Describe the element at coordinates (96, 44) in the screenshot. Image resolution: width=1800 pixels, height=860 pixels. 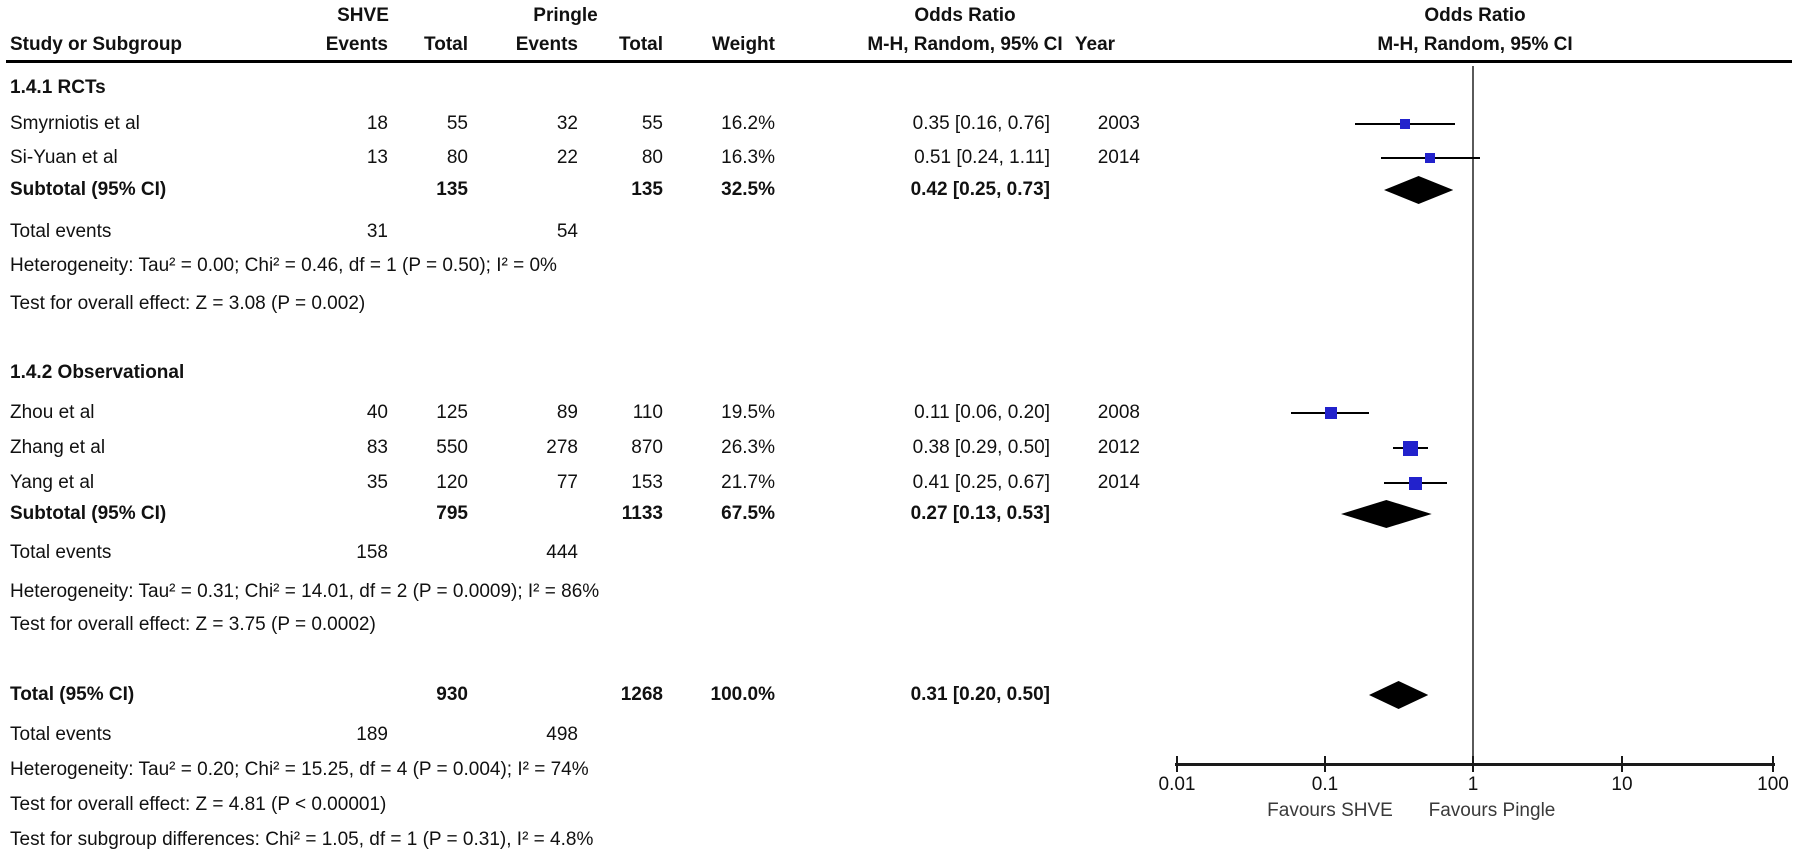
I see `header-study: Study or Subgroup` at that location.